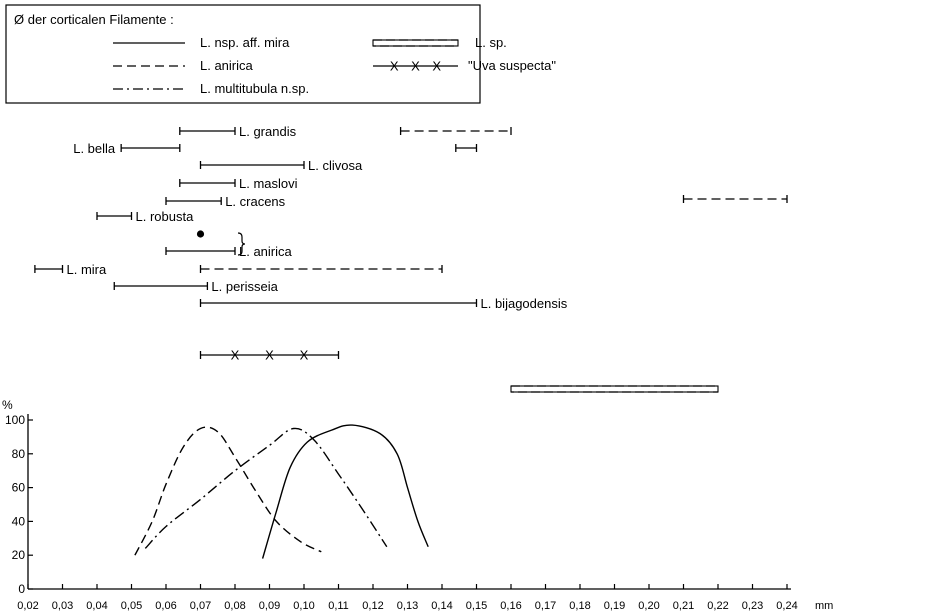 This screenshot has height=615, width=933. I want to click on x-tick-label-17: 0,19, so click(614, 606).